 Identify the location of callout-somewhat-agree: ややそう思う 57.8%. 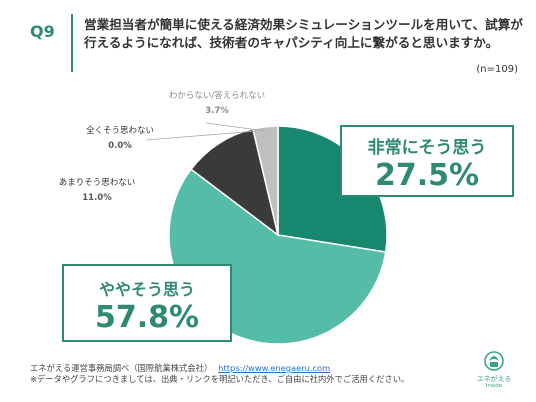
(147, 303).